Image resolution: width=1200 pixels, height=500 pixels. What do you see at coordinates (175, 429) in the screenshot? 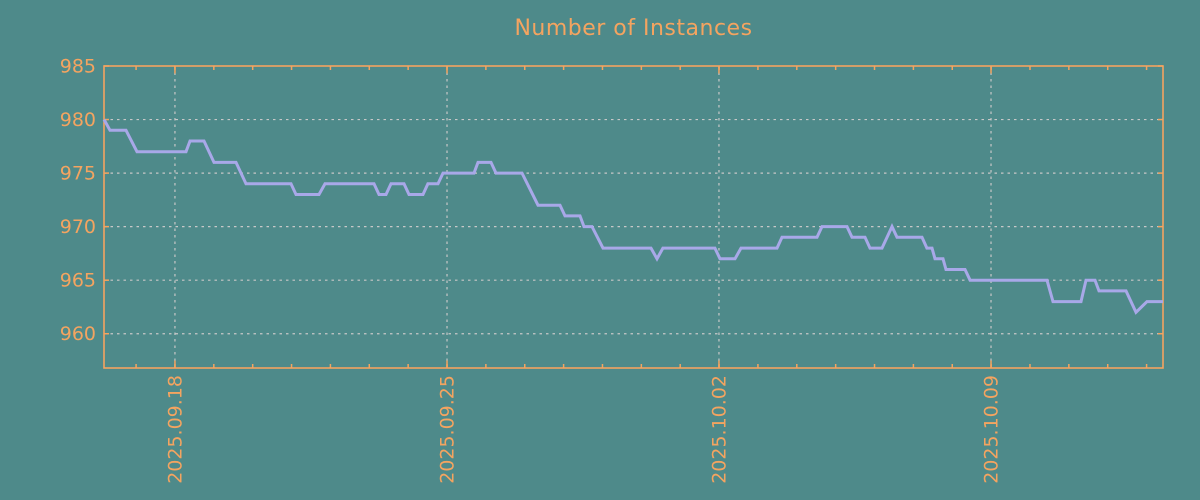
I see `x-tick-label: 2025.09.18` at bounding box center [175, 429].